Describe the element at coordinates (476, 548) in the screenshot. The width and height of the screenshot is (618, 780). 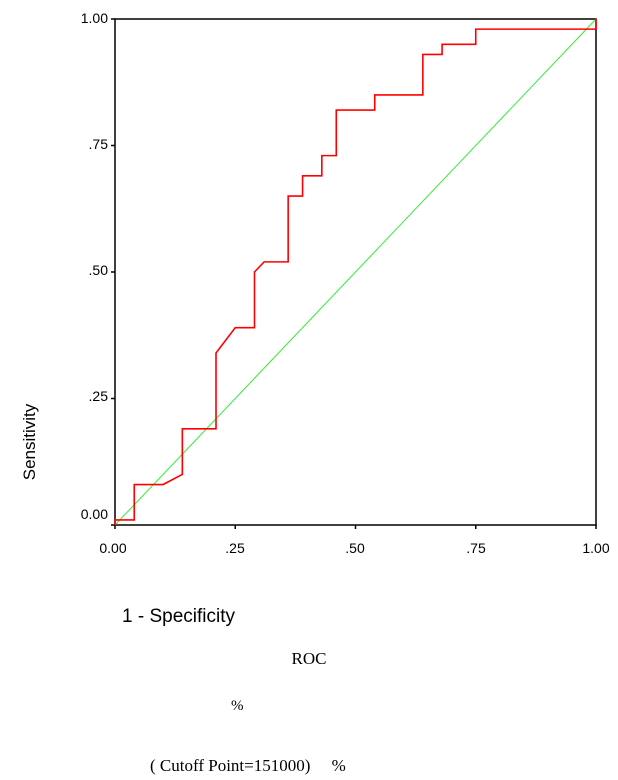
I see `x-tick-label-0.75: .75` at that location.